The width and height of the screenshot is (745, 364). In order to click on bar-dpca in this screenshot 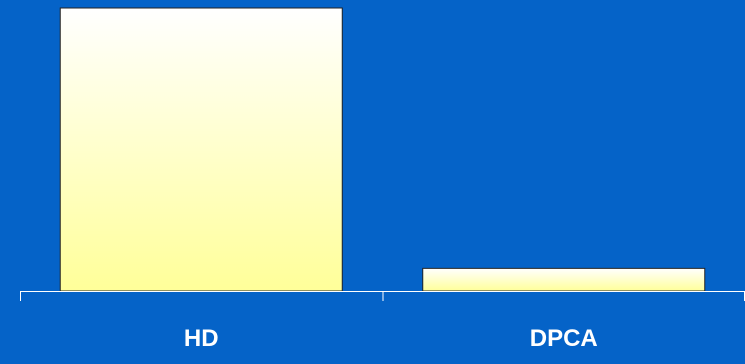, I will do `click(564, 279)`.